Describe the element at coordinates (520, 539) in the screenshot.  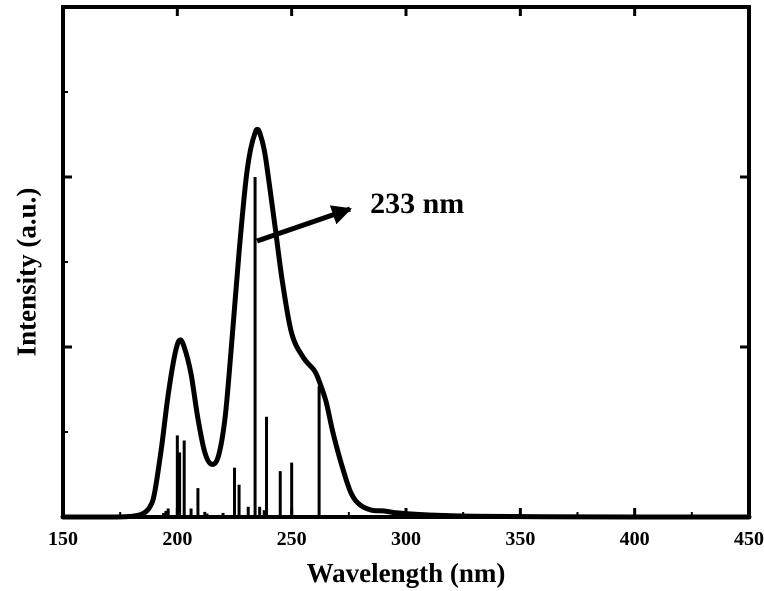
I see `x-tick-label: 350` at that location.